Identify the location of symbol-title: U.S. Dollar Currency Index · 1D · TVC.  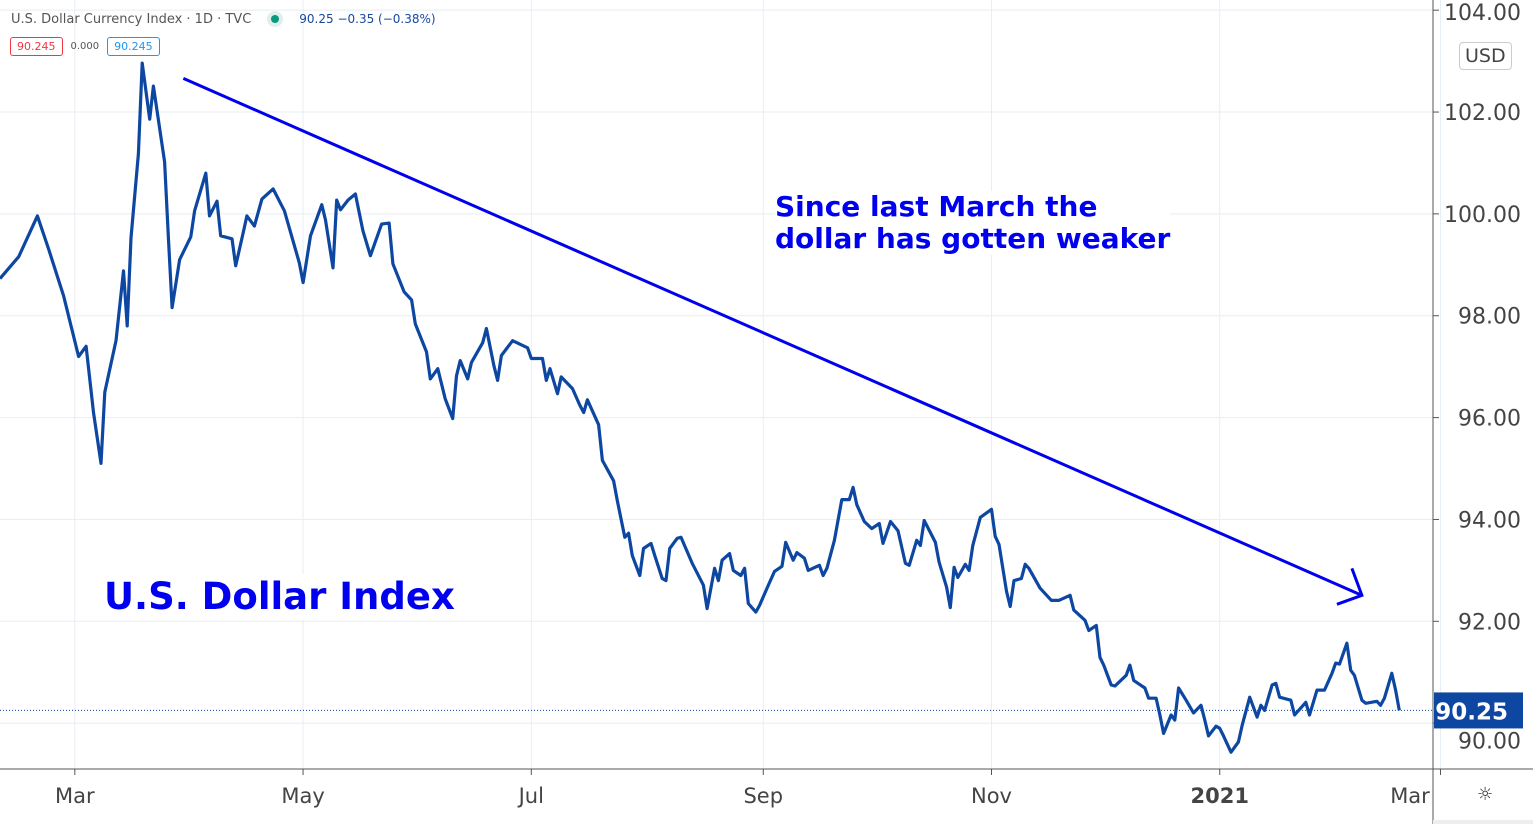
(131, 19).